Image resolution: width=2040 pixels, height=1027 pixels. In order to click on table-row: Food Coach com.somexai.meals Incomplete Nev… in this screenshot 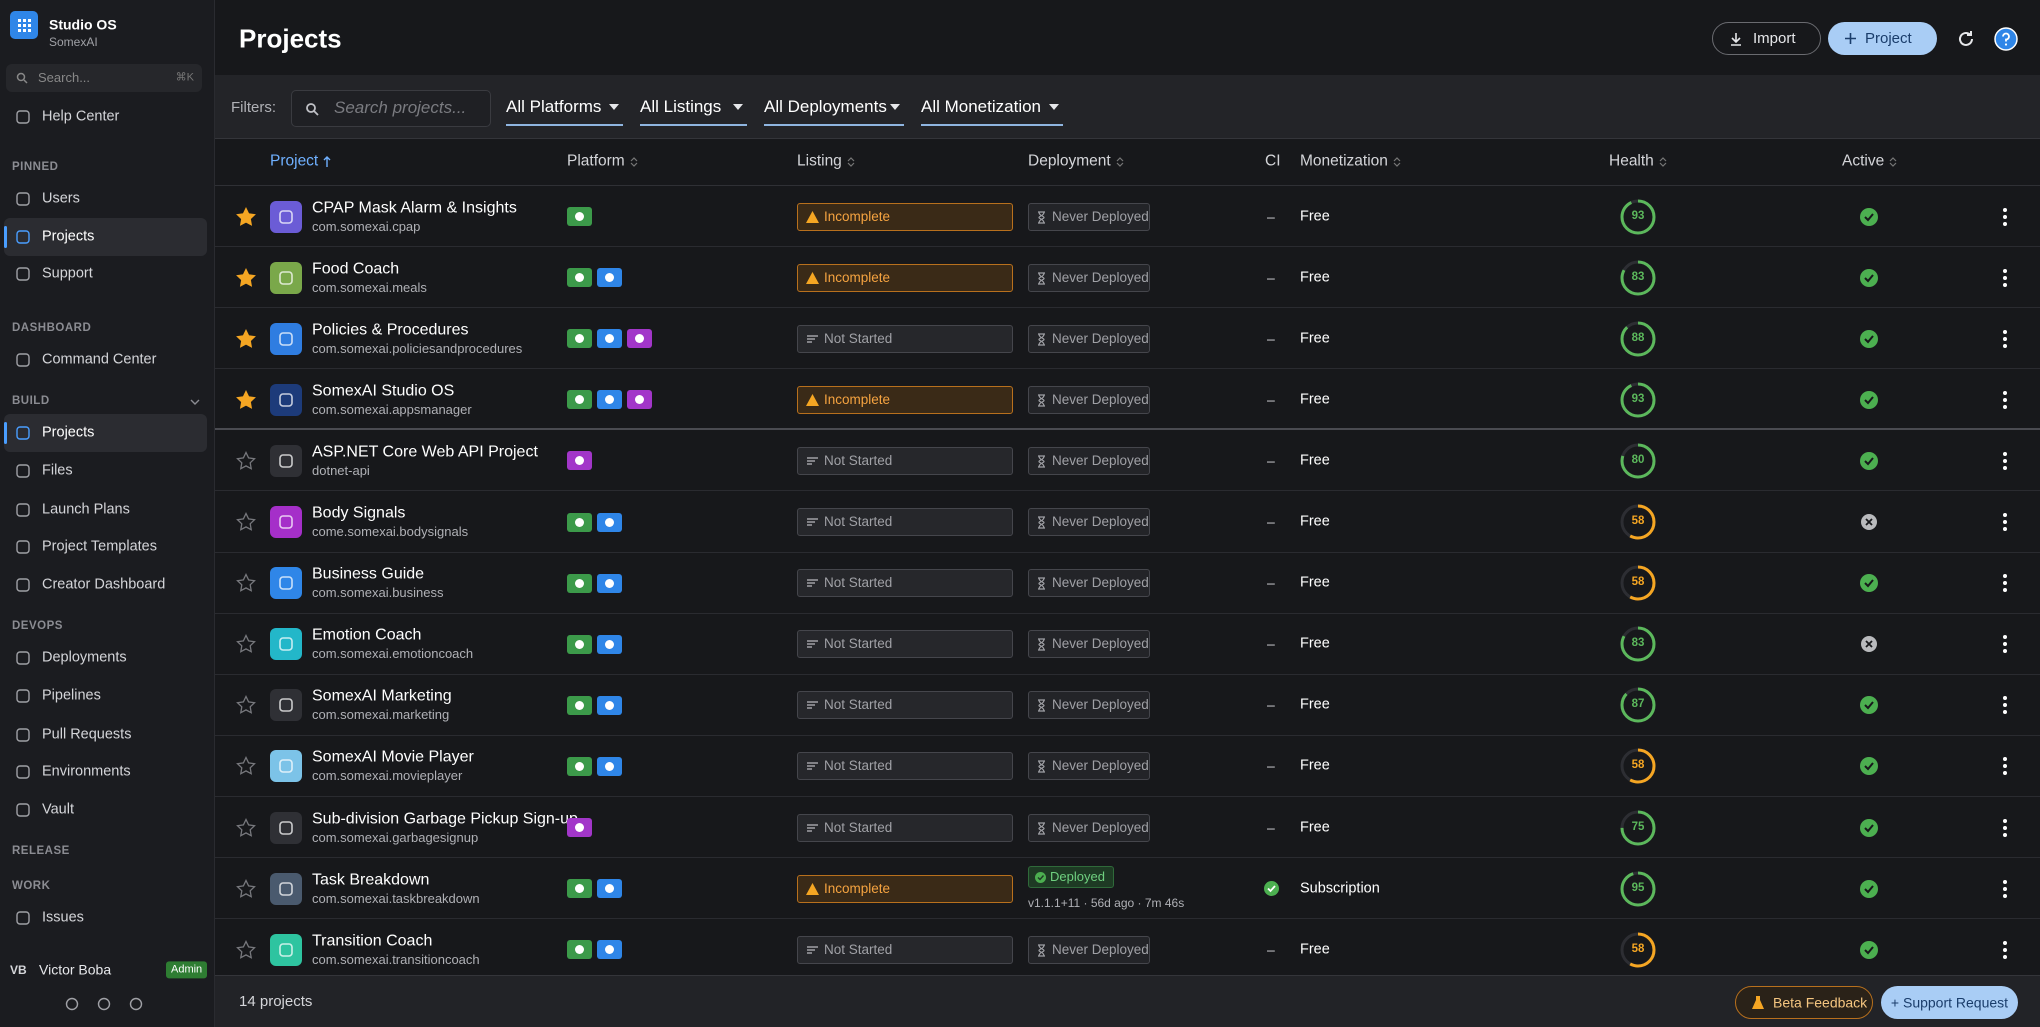, I will do `click(1127, 278)`.